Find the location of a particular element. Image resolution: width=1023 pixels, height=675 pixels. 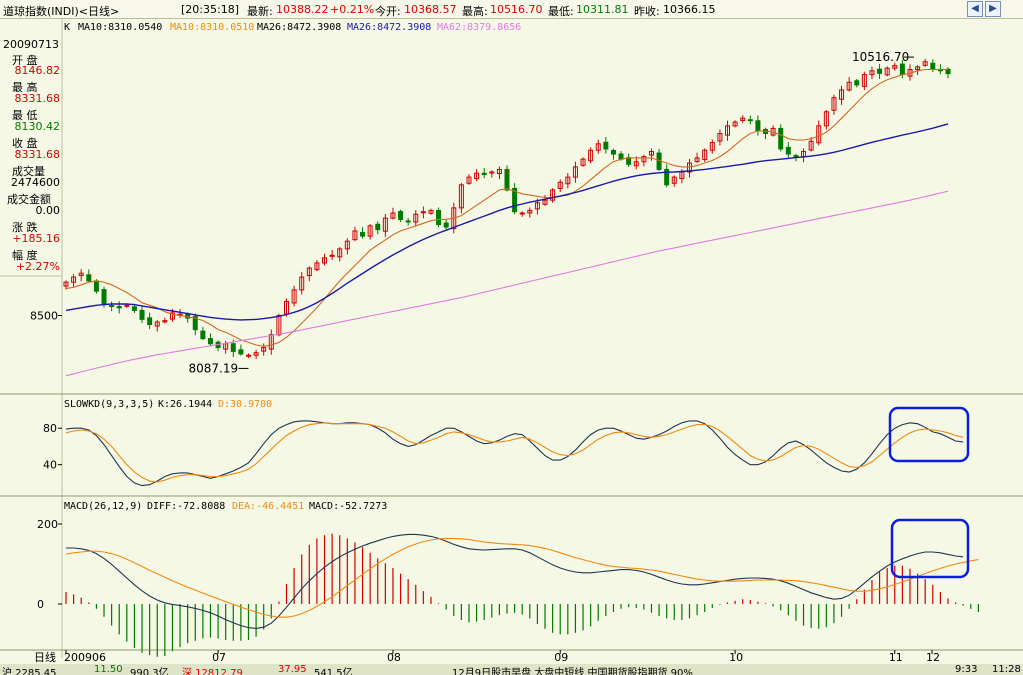

x-tick-label: 11 is located at coordinates (896, 657).